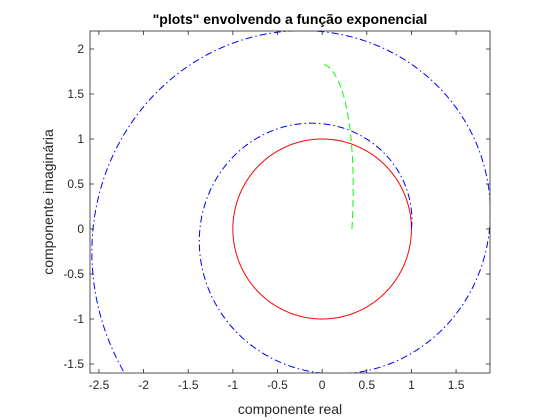 The height and width of the screenshot is (420, 560). What do you see at coordinates (411, 385) in the screenshot?
I see `x-tick-label: 1` at bounding box center [411, 385].